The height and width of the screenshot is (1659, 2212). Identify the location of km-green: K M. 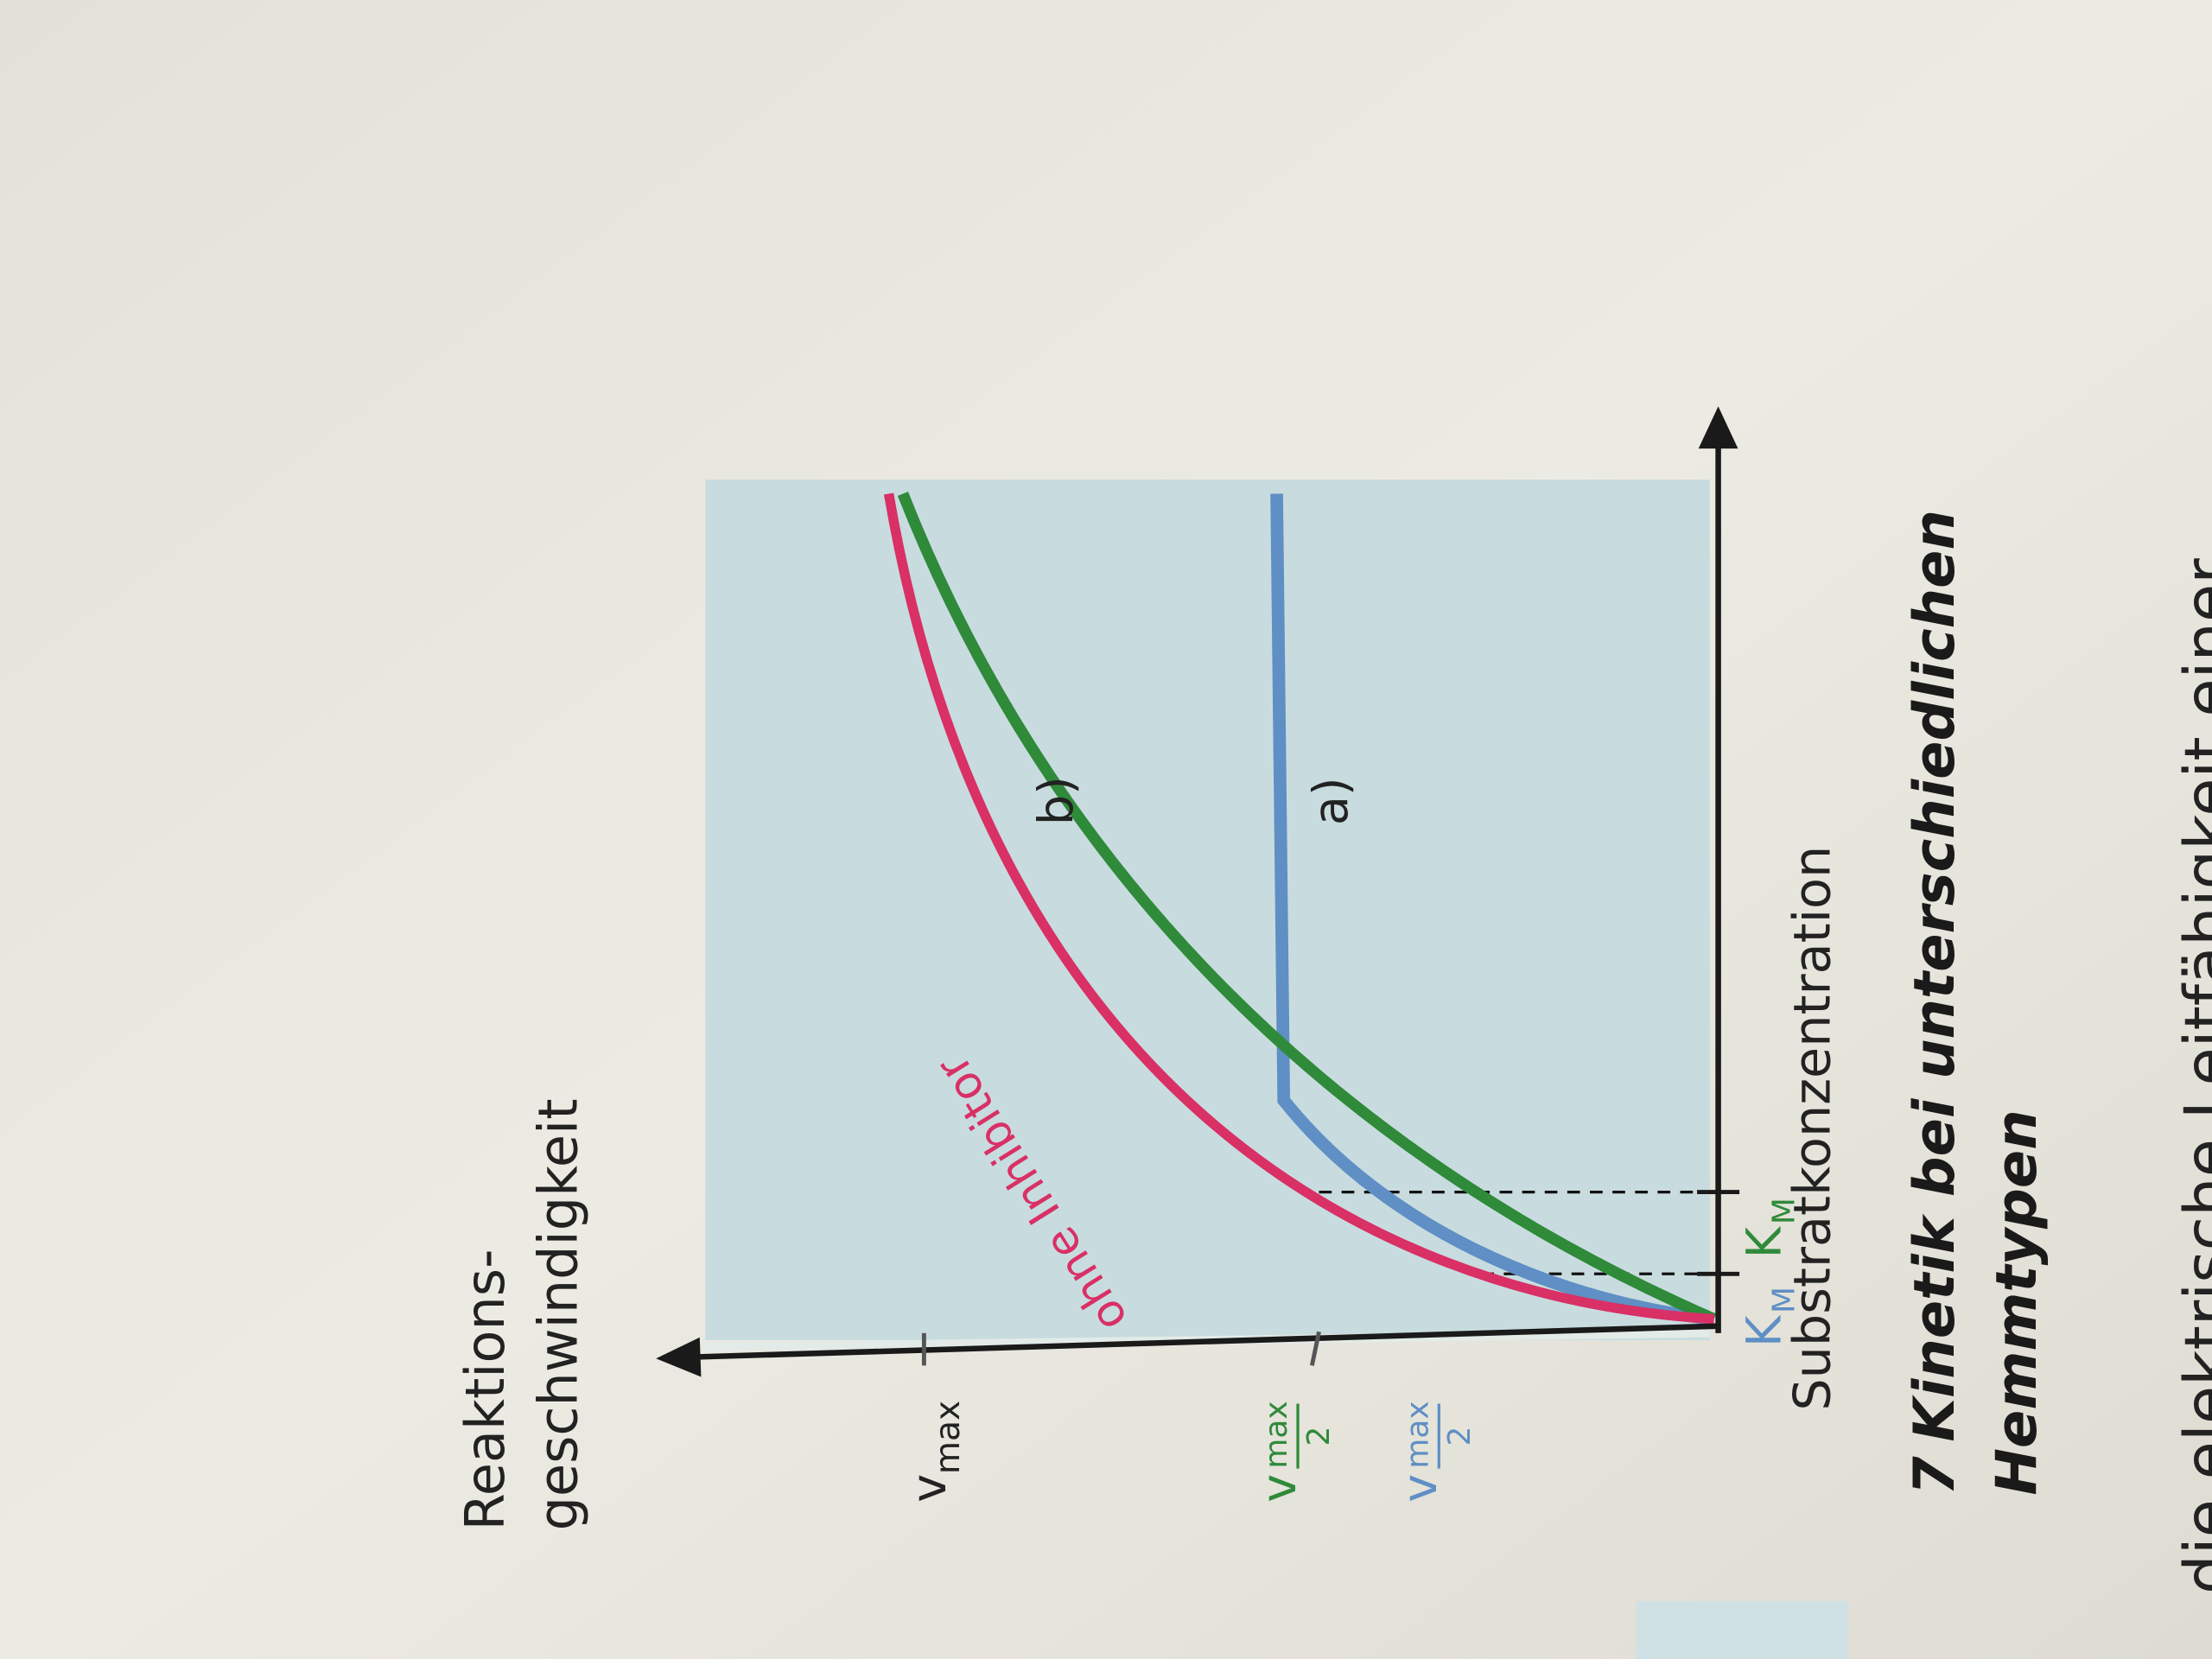
(1769, 1228).